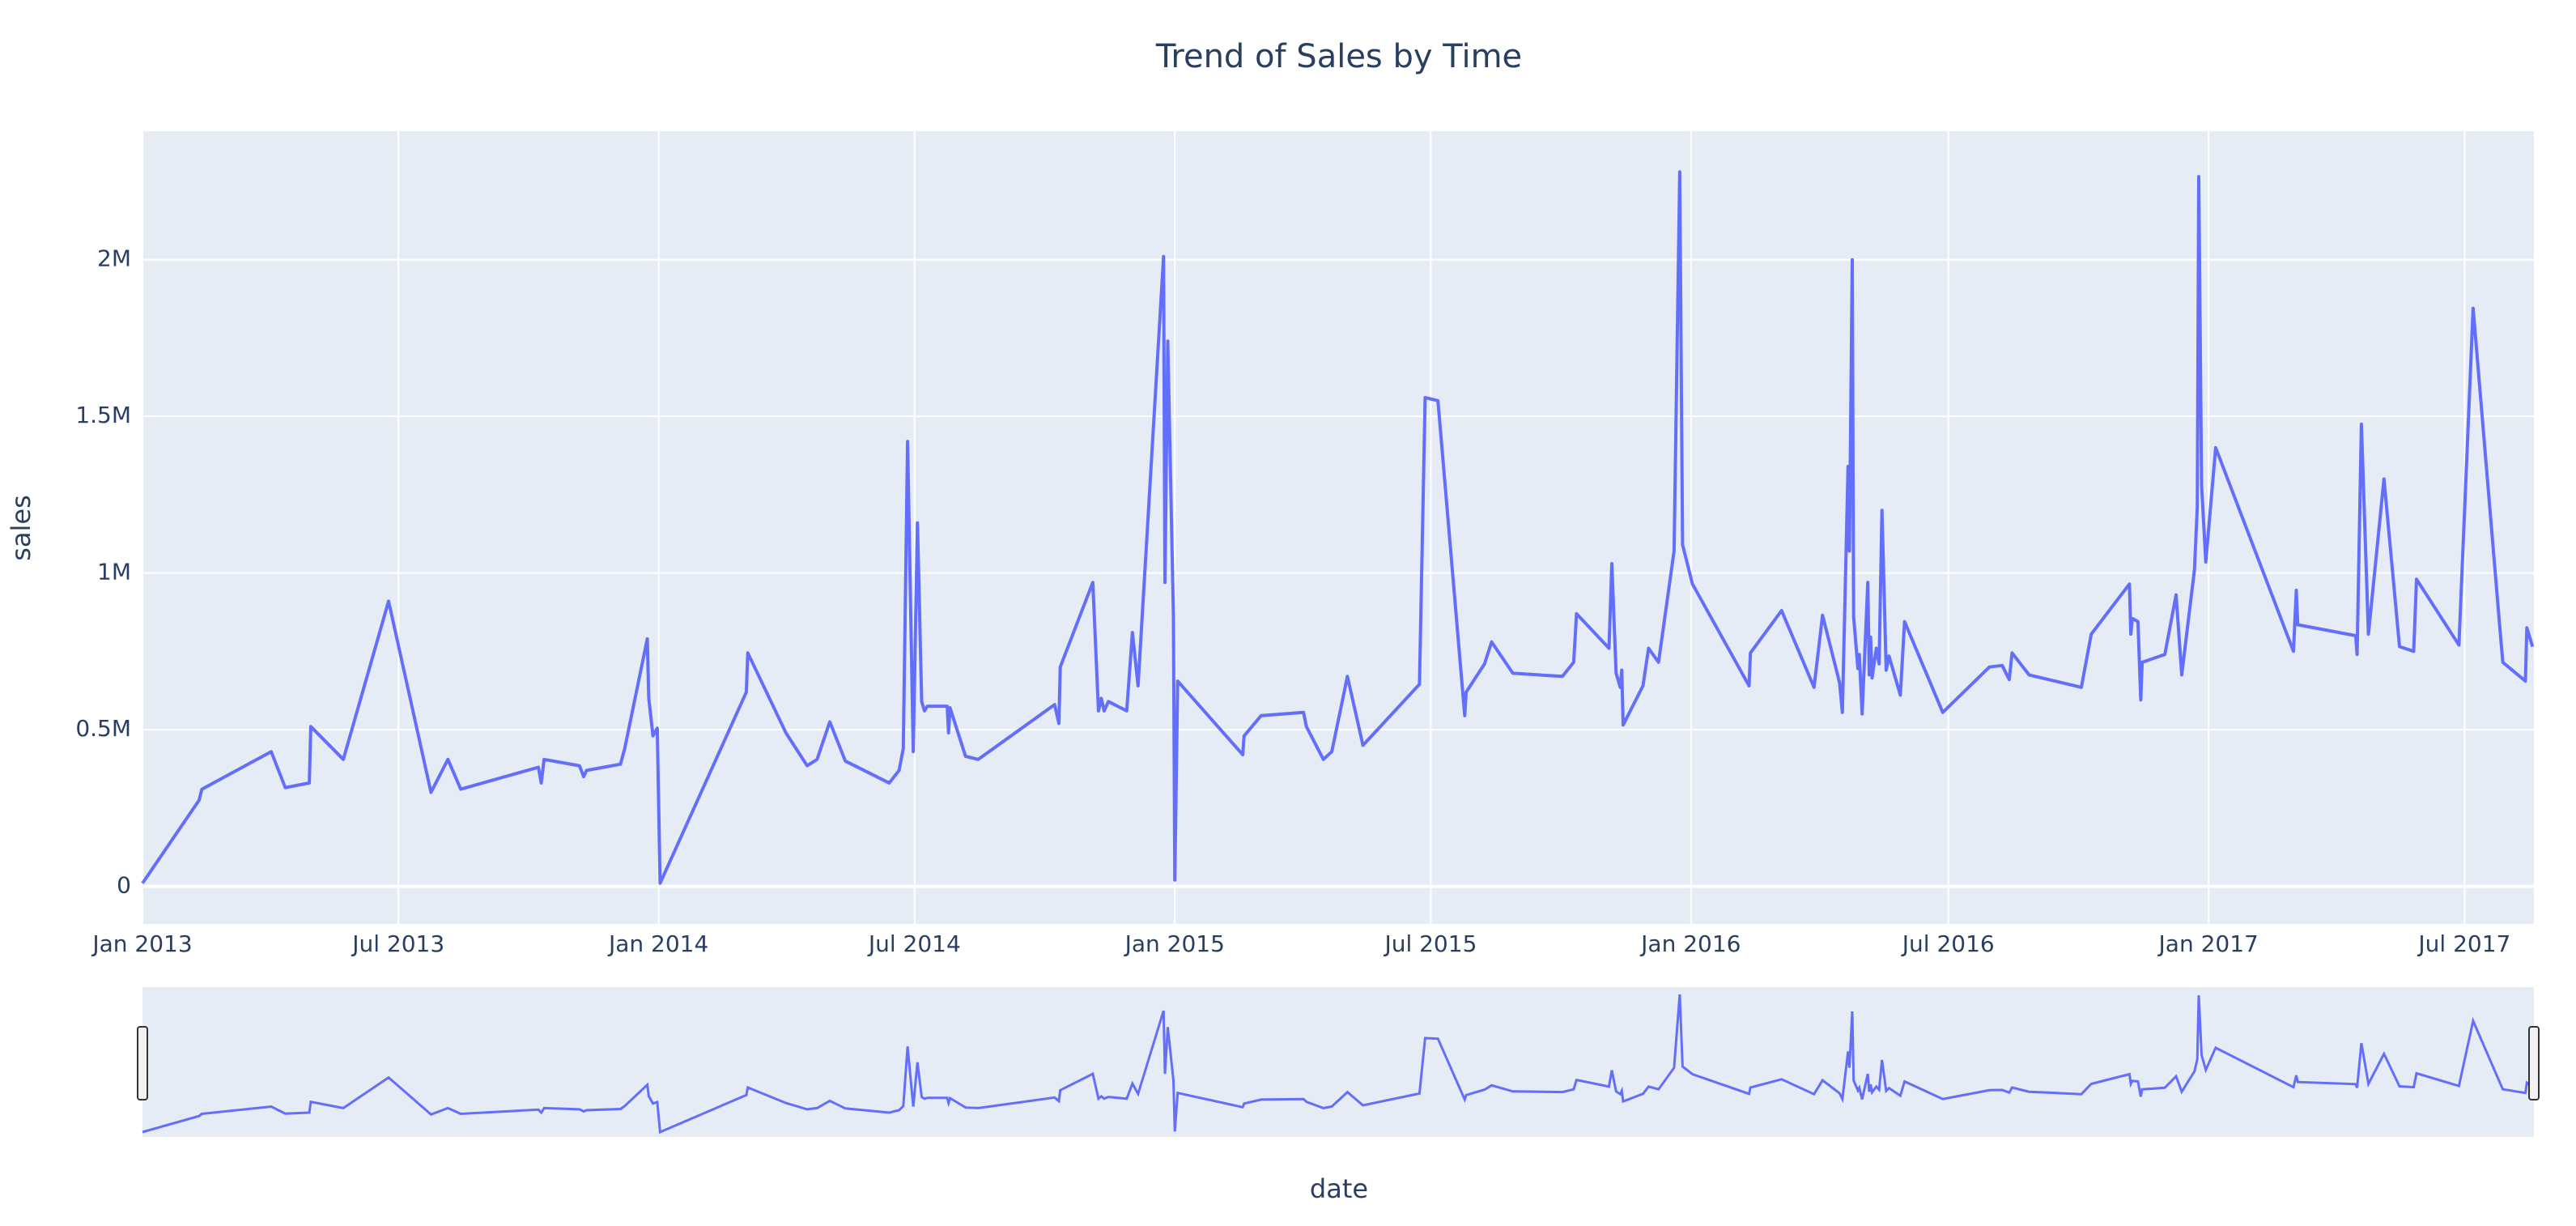  I want to click on y-tick-label: 0, so click(124, 886).